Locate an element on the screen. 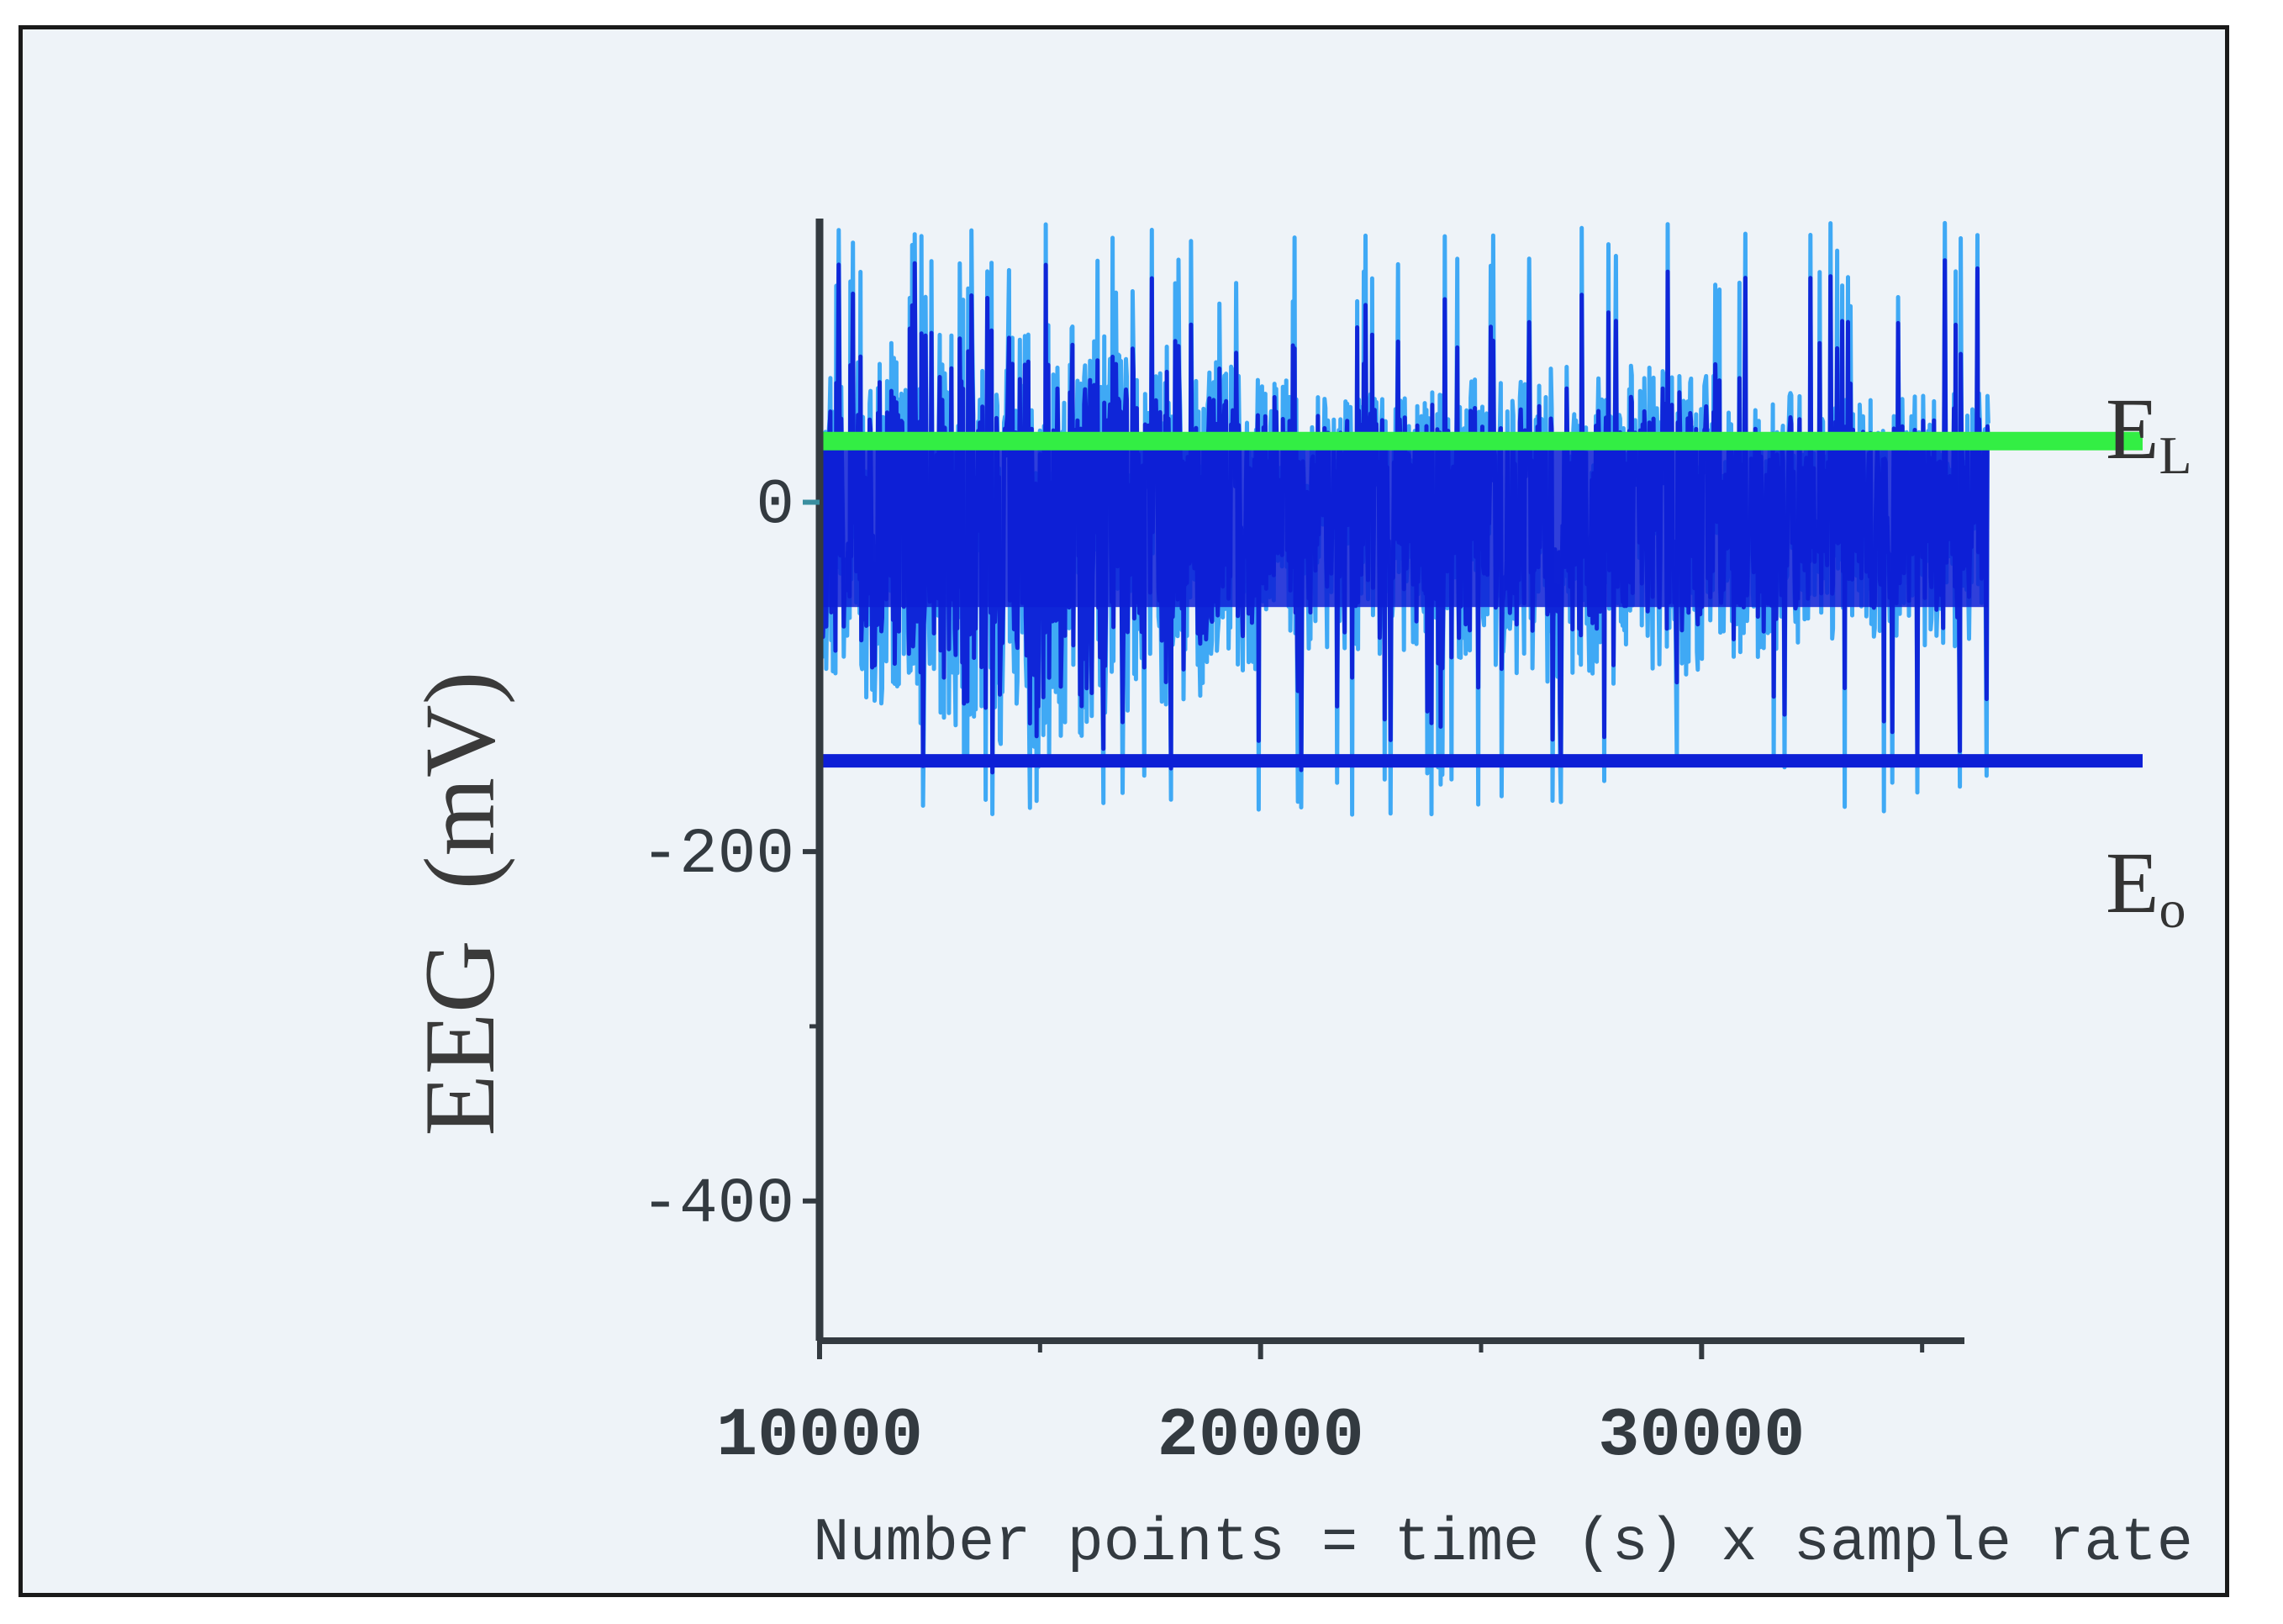 The image size is (2283, 1624). x-tick-label-0: 10000 is located at coordinates (820, 1436).